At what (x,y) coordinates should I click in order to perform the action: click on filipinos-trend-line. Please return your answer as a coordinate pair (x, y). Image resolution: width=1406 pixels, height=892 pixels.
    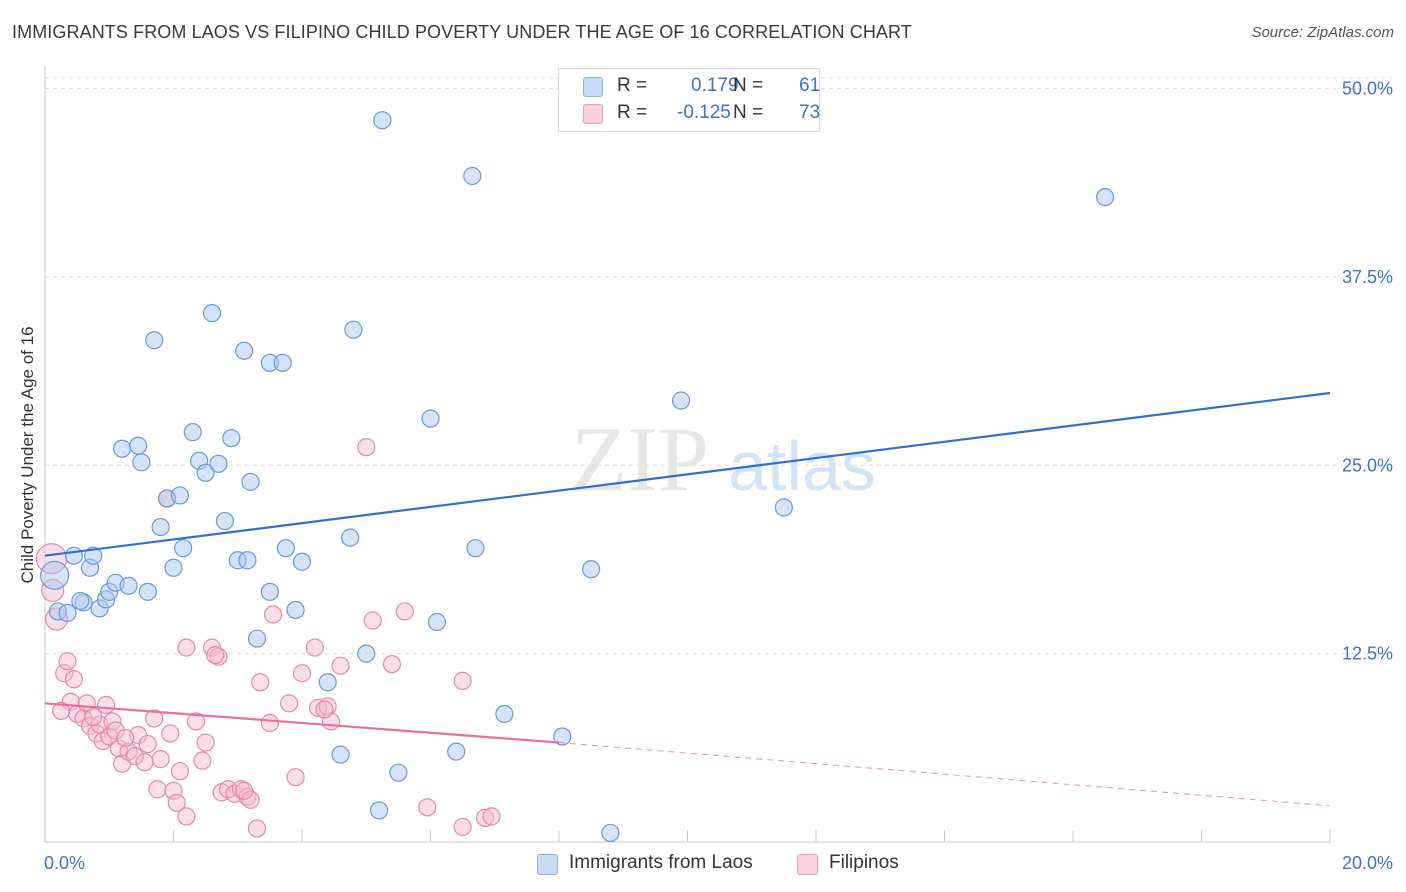
    Looking at the image, I should click on (302, 723).